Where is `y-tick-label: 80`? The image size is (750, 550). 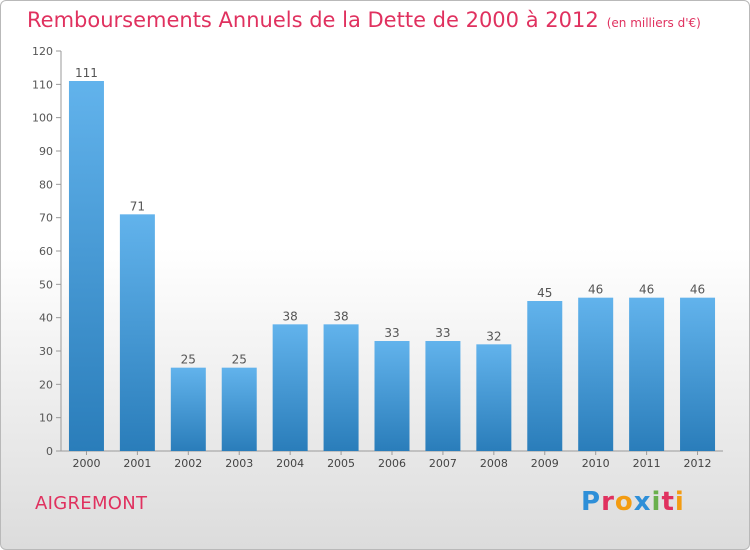
y-tick-label: 80 is located at coordinates (46, 184).